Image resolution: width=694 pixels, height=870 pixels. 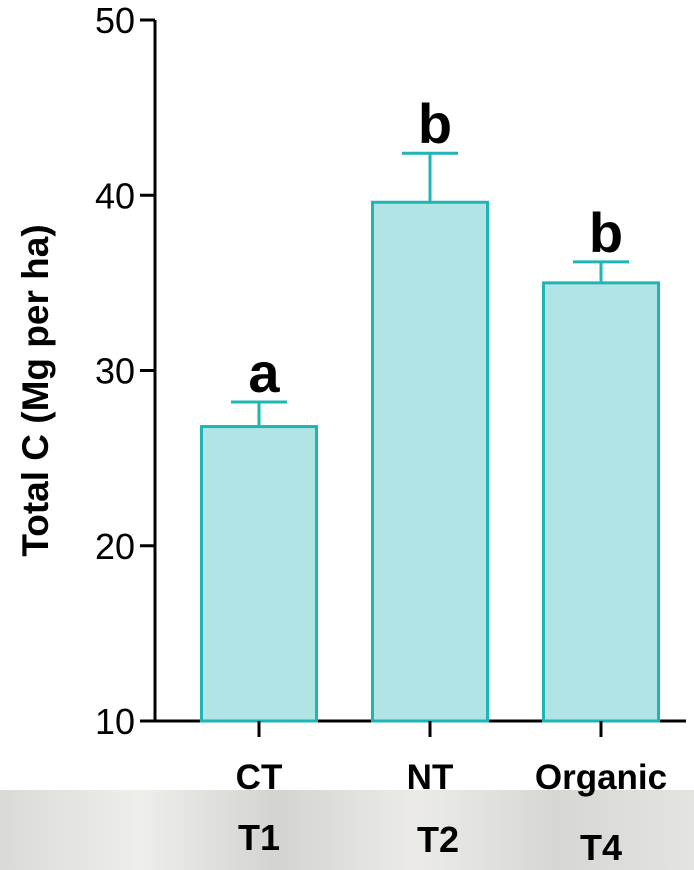 I want to click on x-tick-label: Organic, so click(x=601, y=777).